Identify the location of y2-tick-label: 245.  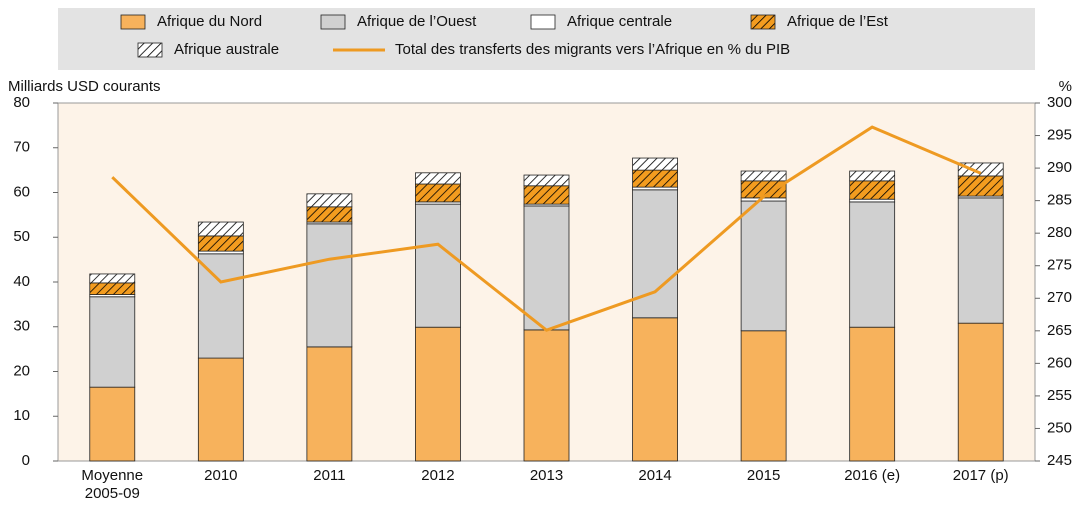
(1059, 460).